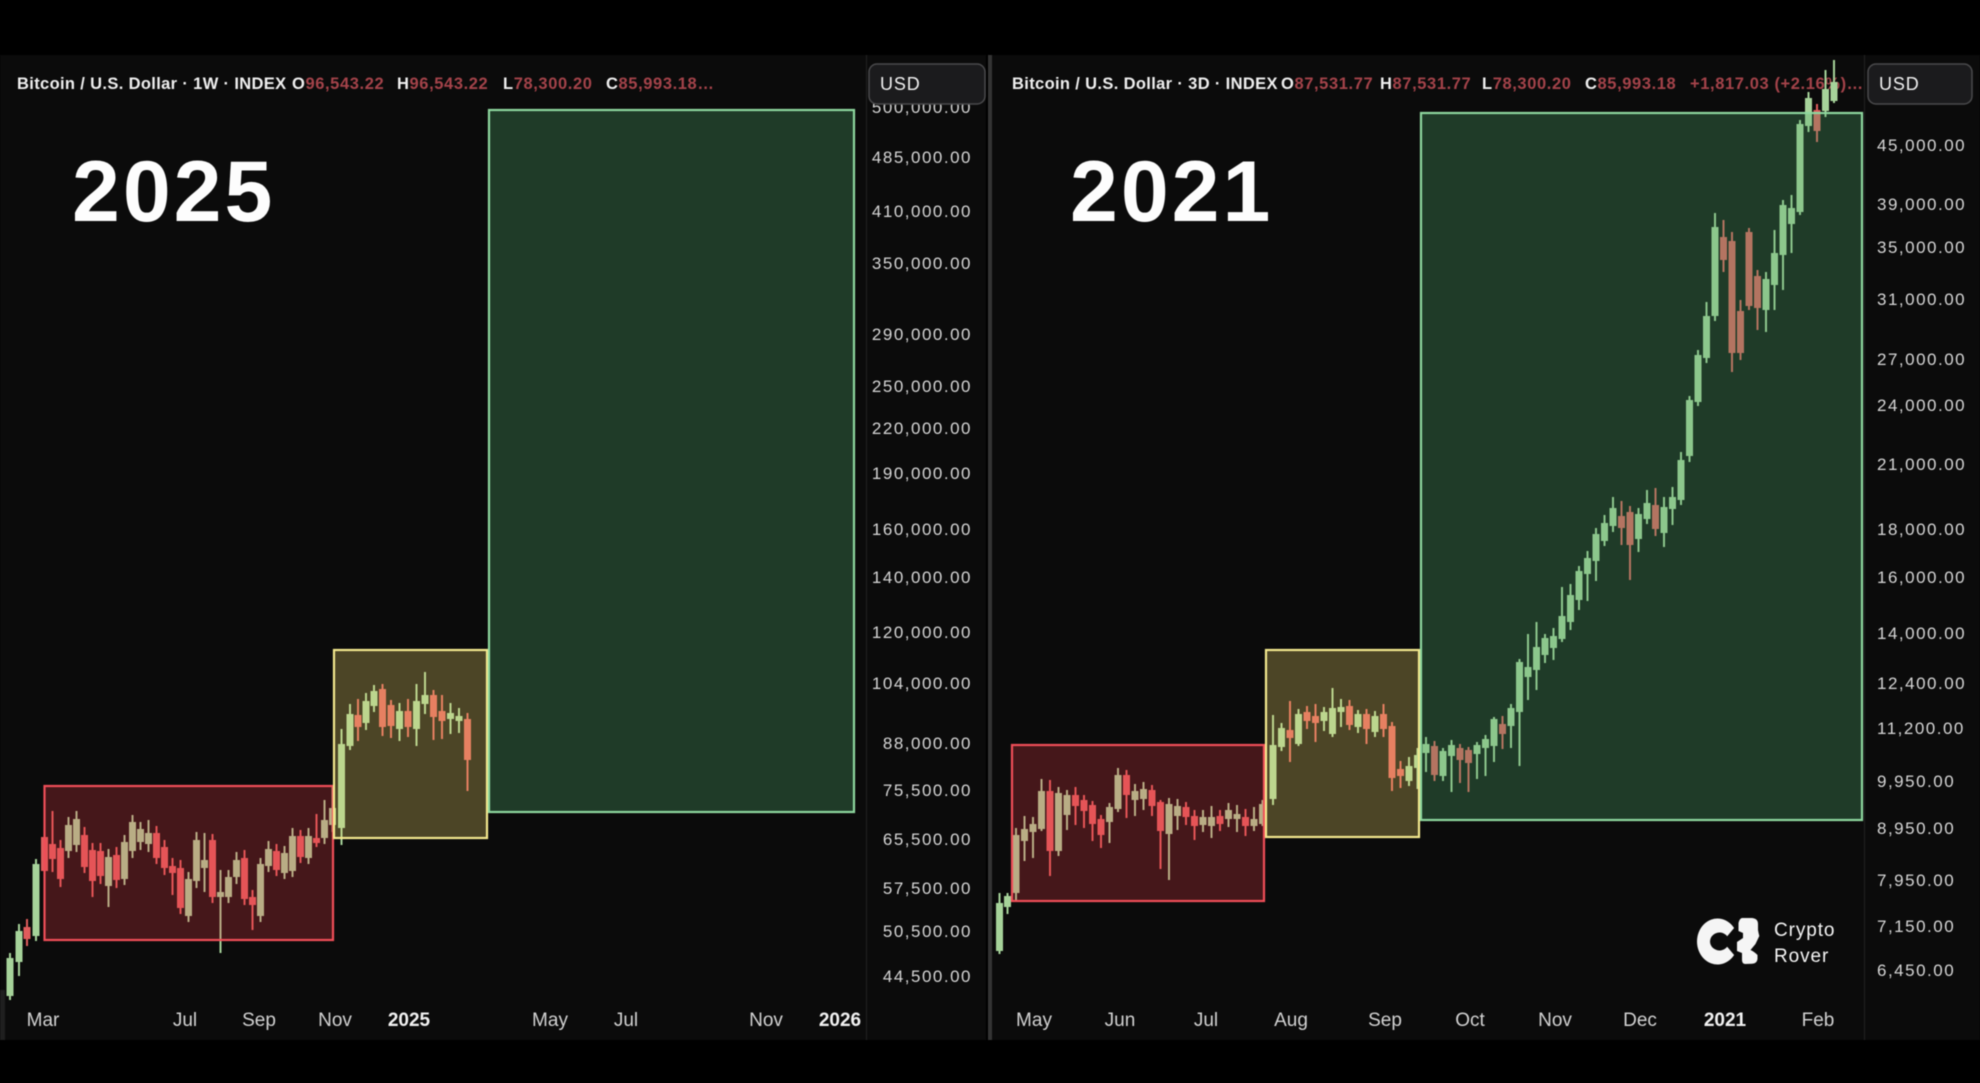  What do you see at coordinates (1921, 633) in the screenshot?
I see `svg-text: 14,000.00` at bounding box center [1921, 633].